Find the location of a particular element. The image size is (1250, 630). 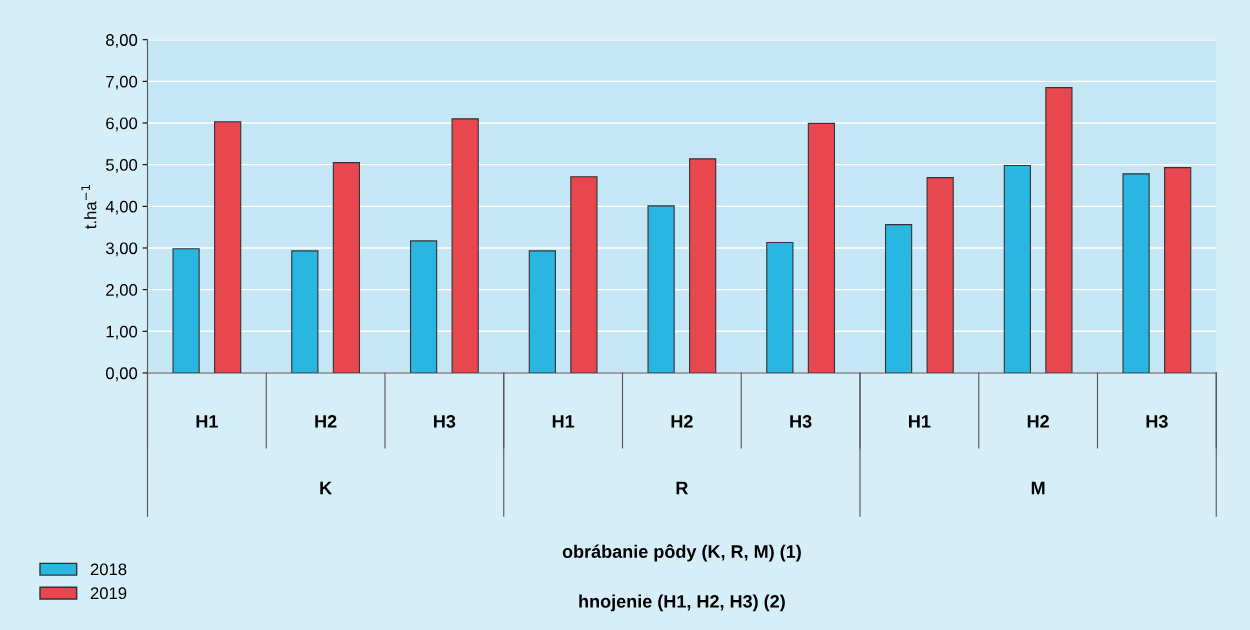

y-tick-label: 3,00 is located at coordinates (121, 249).